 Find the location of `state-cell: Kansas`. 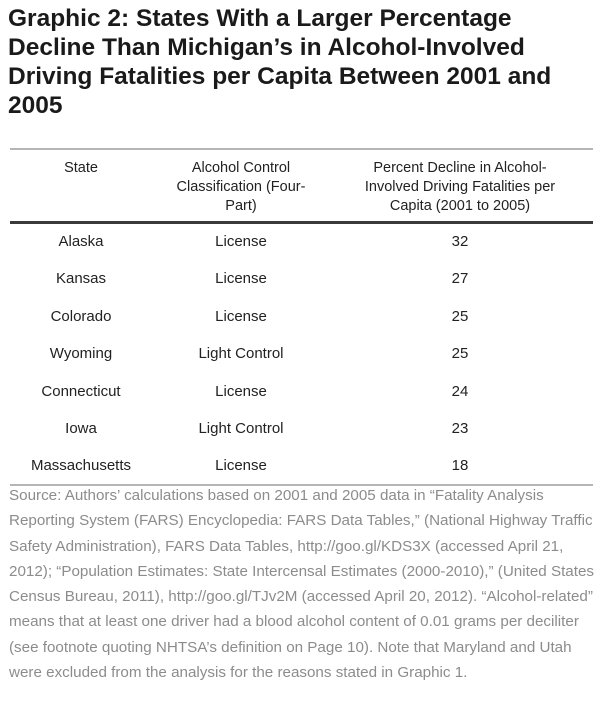

state-cell: Kansas is located at coordinates (81, 279).